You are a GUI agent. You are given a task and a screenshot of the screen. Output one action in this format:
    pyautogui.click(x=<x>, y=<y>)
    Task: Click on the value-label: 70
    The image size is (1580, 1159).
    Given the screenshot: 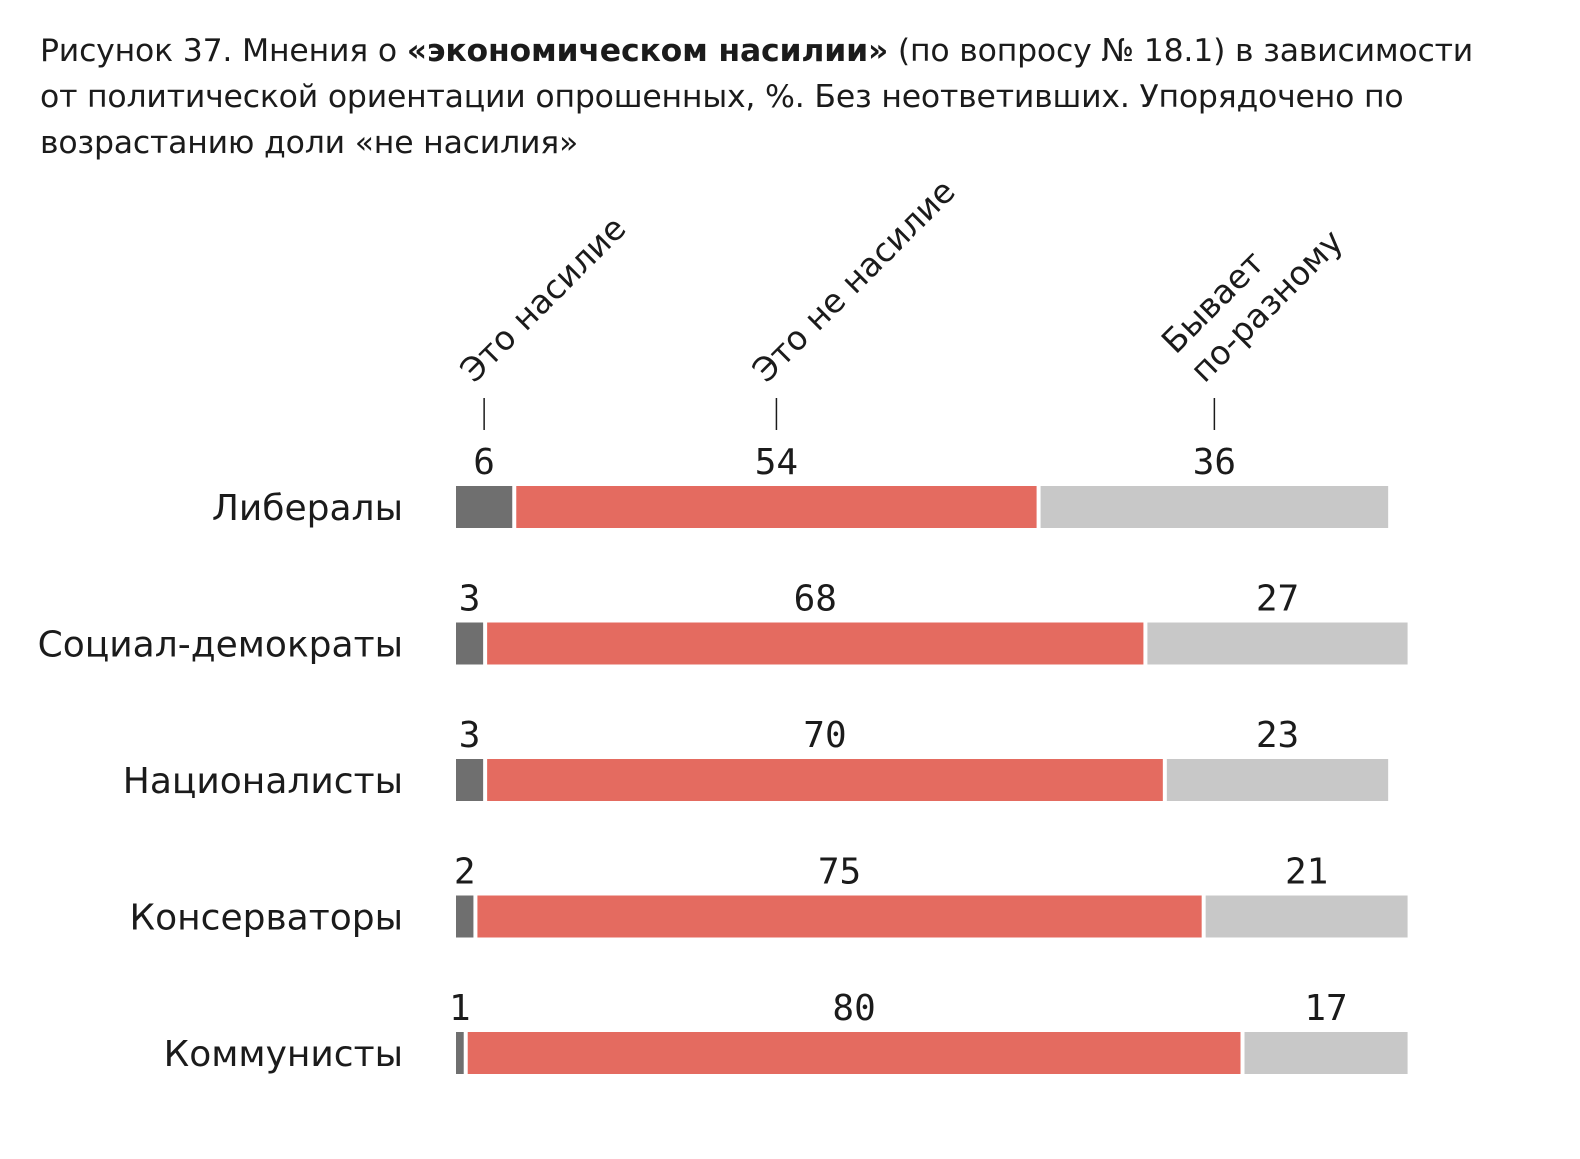 What is the action you would take?
    pyautogui.click(x=824, y=735)
    